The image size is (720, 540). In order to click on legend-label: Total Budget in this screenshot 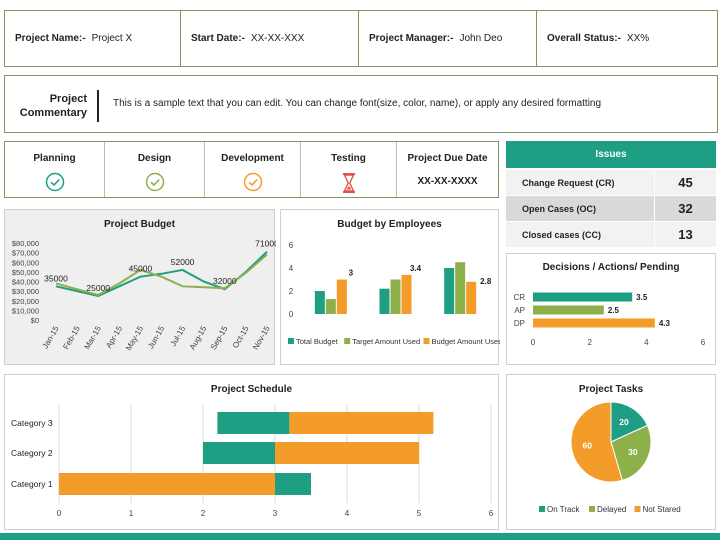, I will do `click(317, 341)`.